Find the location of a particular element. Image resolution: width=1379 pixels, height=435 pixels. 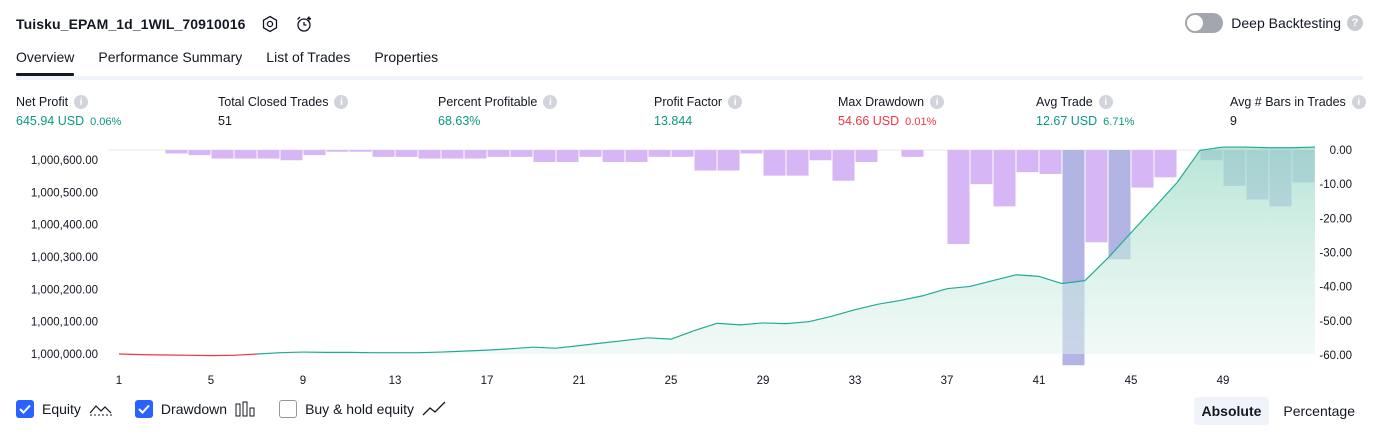

metric-value: 12.67 USD is located at coordinates (1067, 121).